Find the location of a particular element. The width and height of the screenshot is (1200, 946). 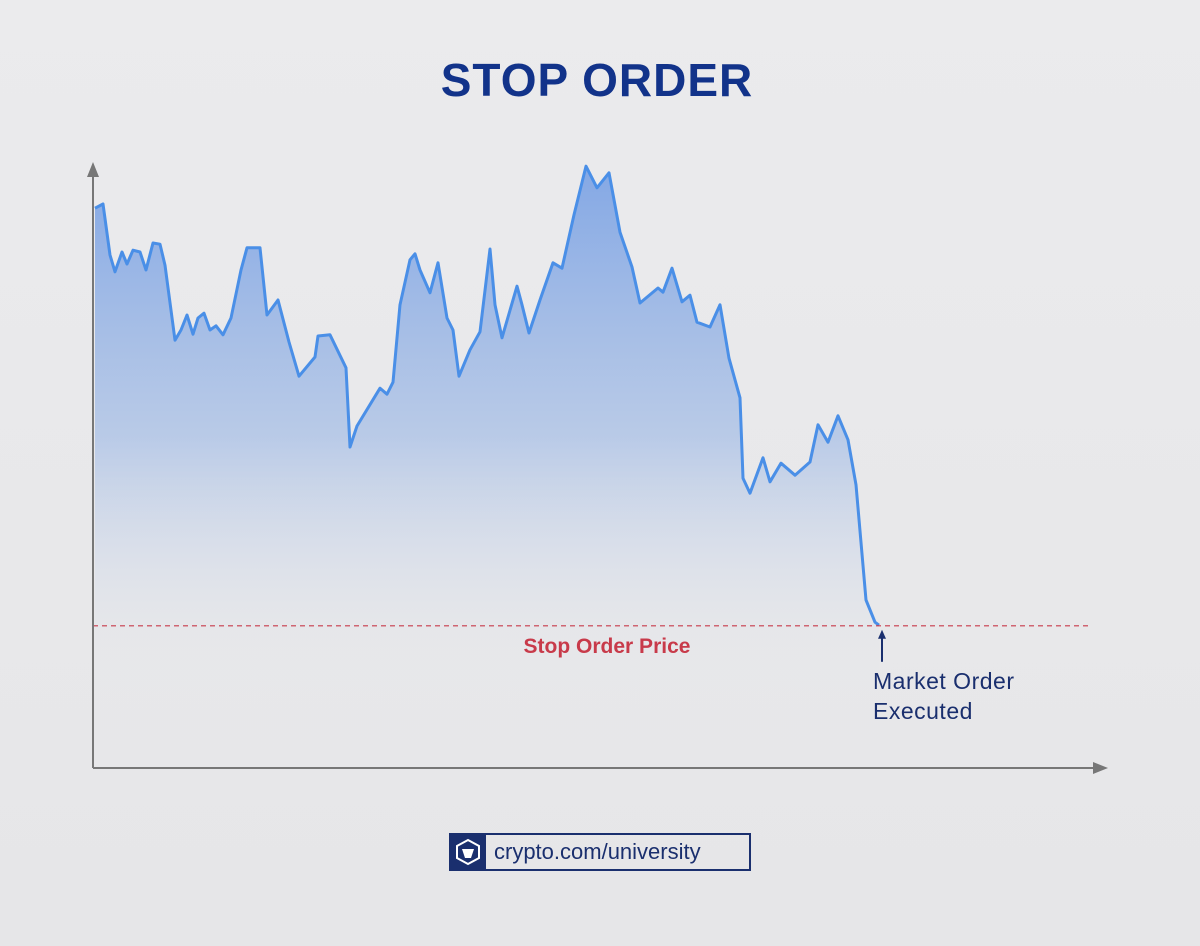

chart-title: STOP ORDER is located at coordinates (597, 80).